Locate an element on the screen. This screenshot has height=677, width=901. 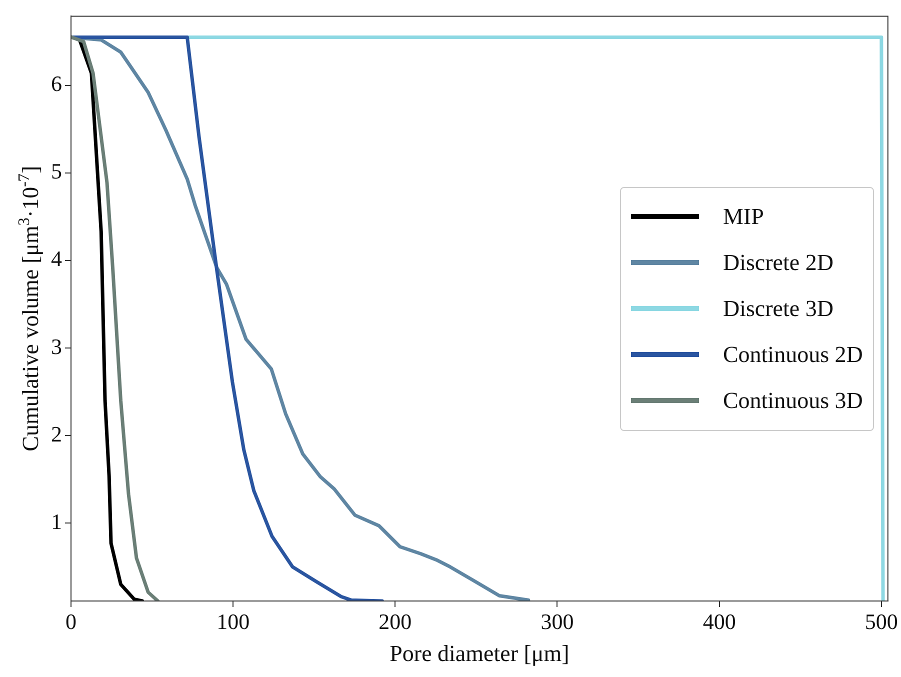
legend-label: MIP is located at coordinates (743, 217).